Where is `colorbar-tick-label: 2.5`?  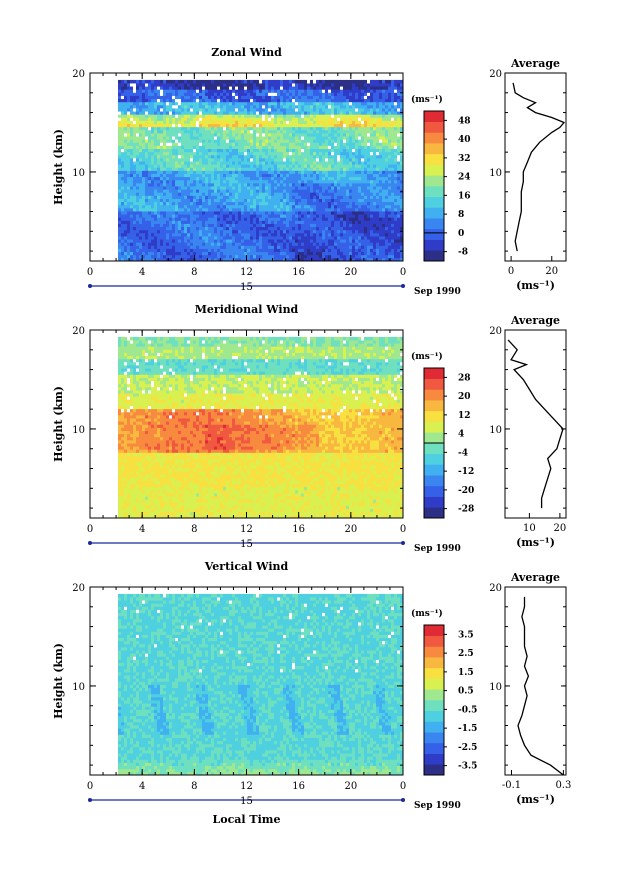 colorbar-tick-label: 2.5 is located at coordinates (466, 654).